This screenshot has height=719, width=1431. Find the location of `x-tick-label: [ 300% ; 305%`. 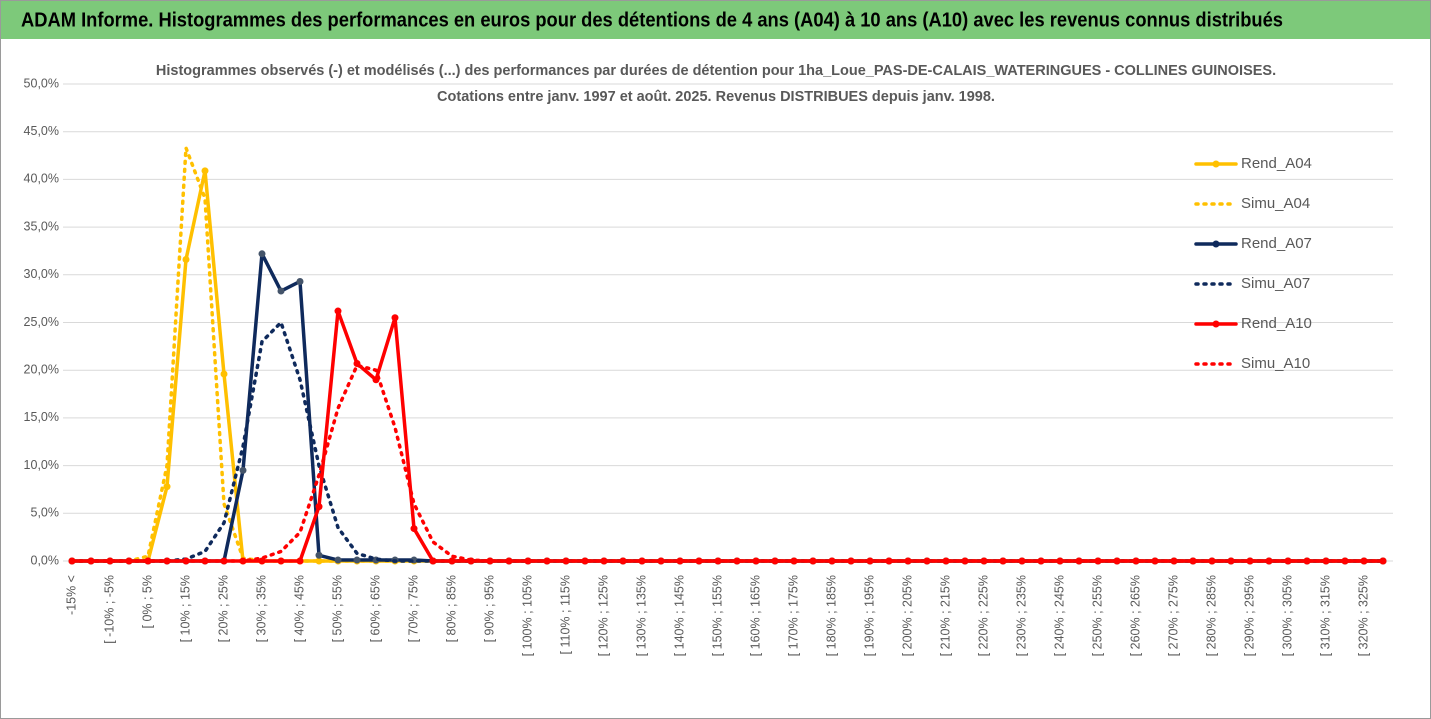

x-tick-label: [ 300% ; 305% is located at coordinates (1287, 615).